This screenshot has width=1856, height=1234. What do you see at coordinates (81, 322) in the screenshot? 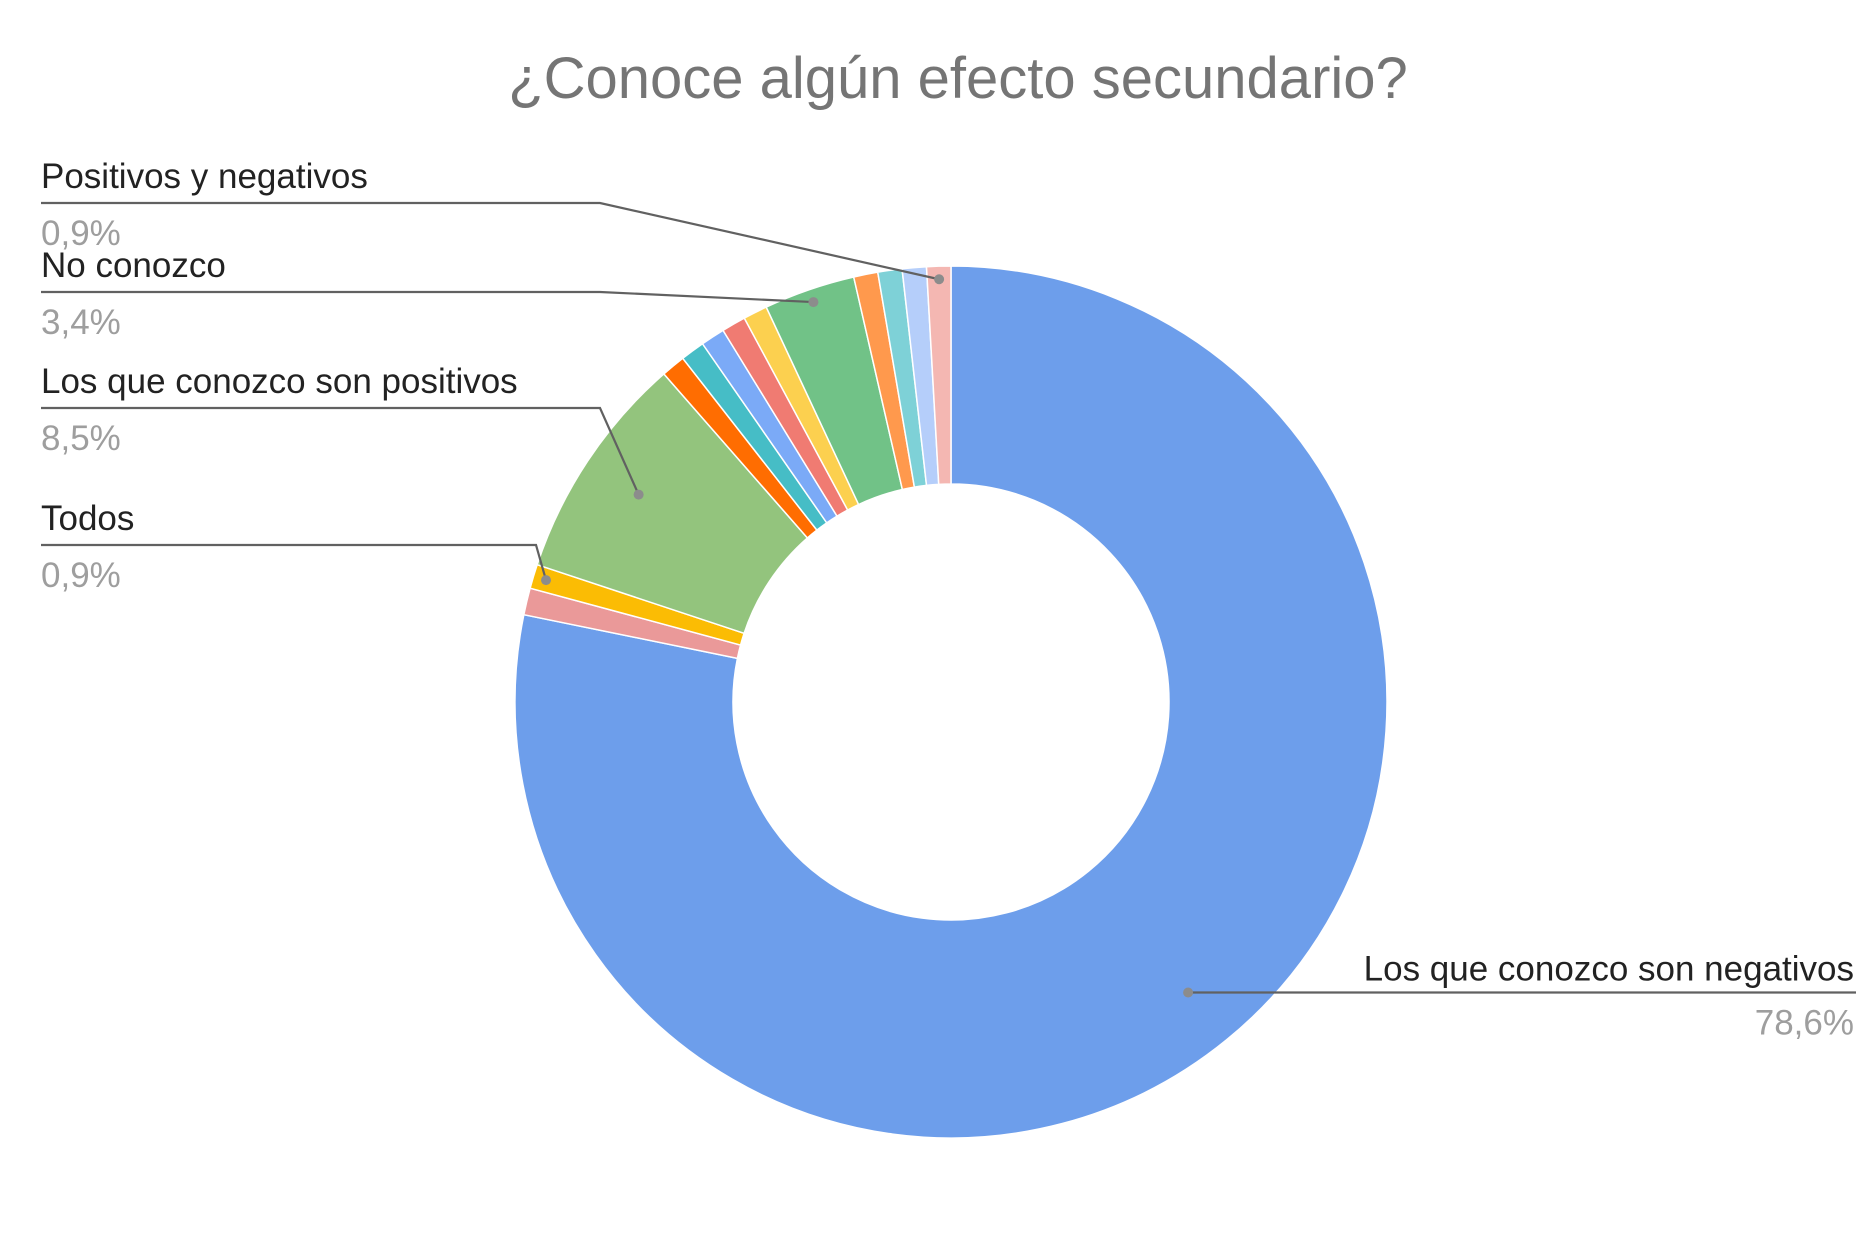
I see `slice-value-9: 3,4%` at bounding box center [81, 322].